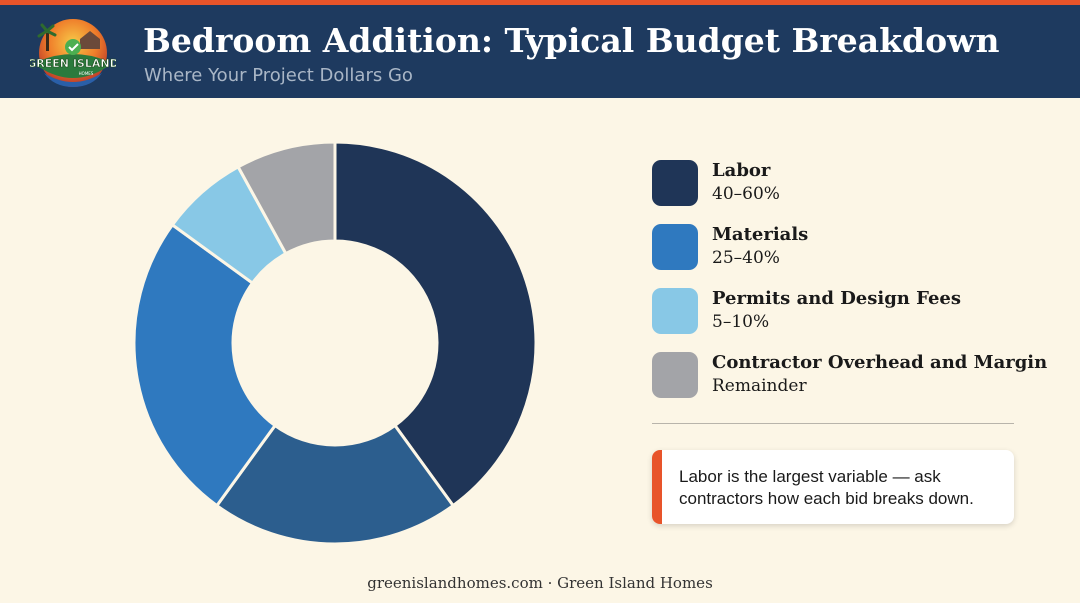 This screenshot has height=603, width=1080. Describe the element at coordinates (849, 382) in the screenshot. I see `legend-item-overhead: Contractor Overhead and Margin Remainder` at that location.